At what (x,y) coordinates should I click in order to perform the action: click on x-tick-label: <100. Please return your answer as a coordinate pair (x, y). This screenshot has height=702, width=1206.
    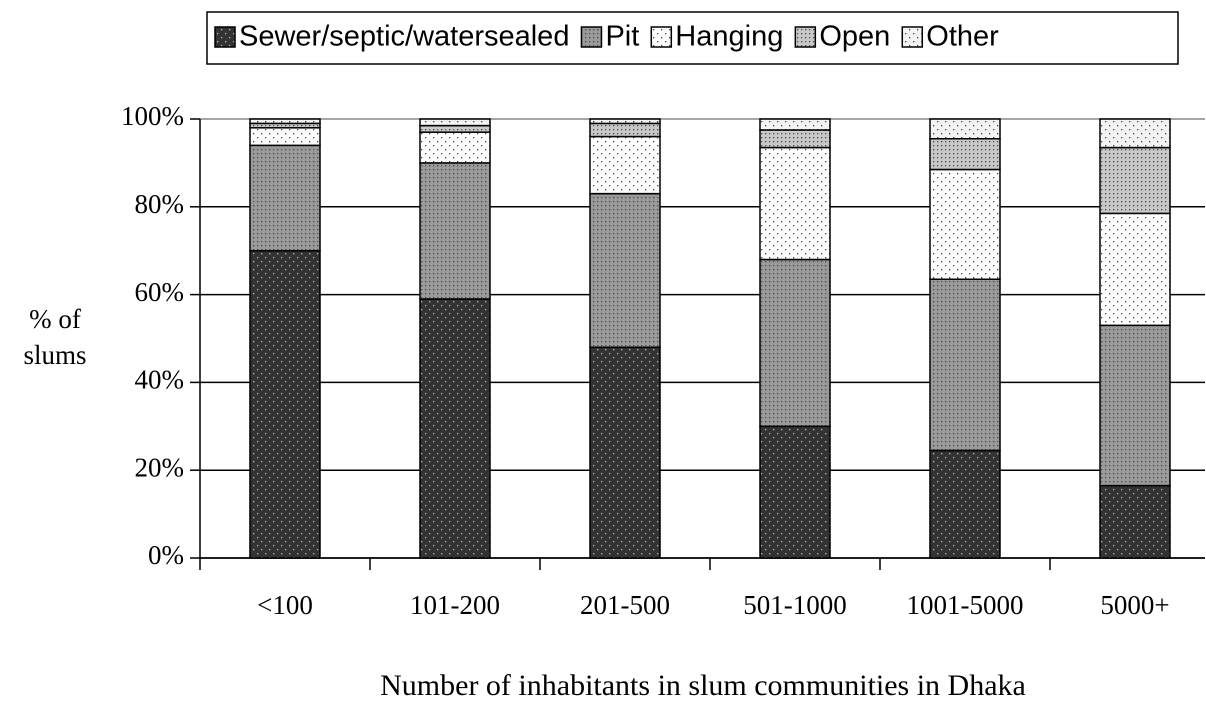
    Looking at the image, I should click on (285, 605).